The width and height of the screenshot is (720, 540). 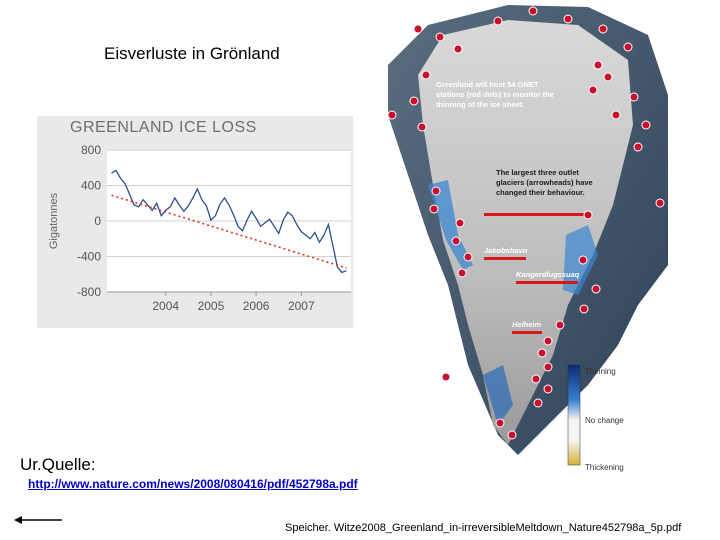 What do you see at coordinates (91, 150) in the screenshot?
I see `y-tick-label: 800` at bounding box center [91, 150].